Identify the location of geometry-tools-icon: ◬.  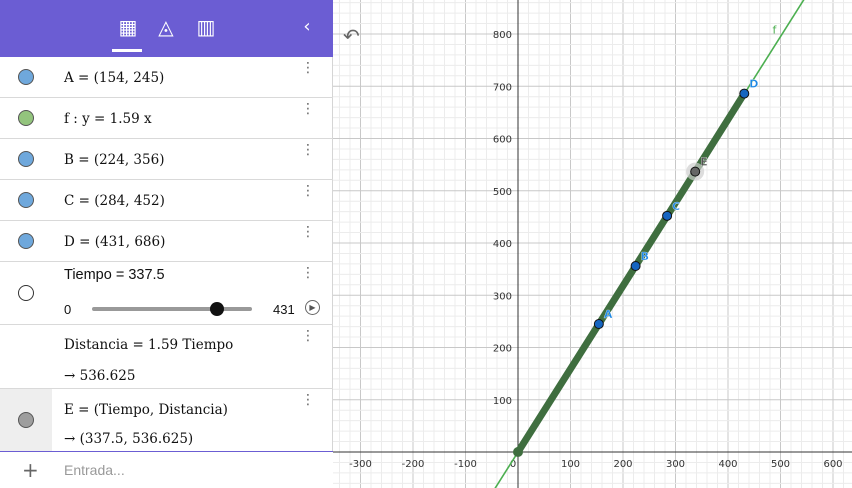
(166, 27).